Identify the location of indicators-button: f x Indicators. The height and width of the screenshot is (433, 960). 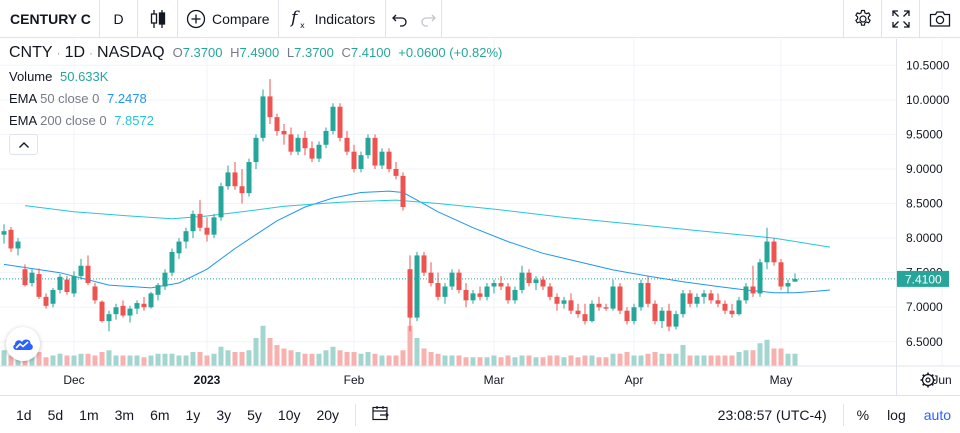
(333, 18).